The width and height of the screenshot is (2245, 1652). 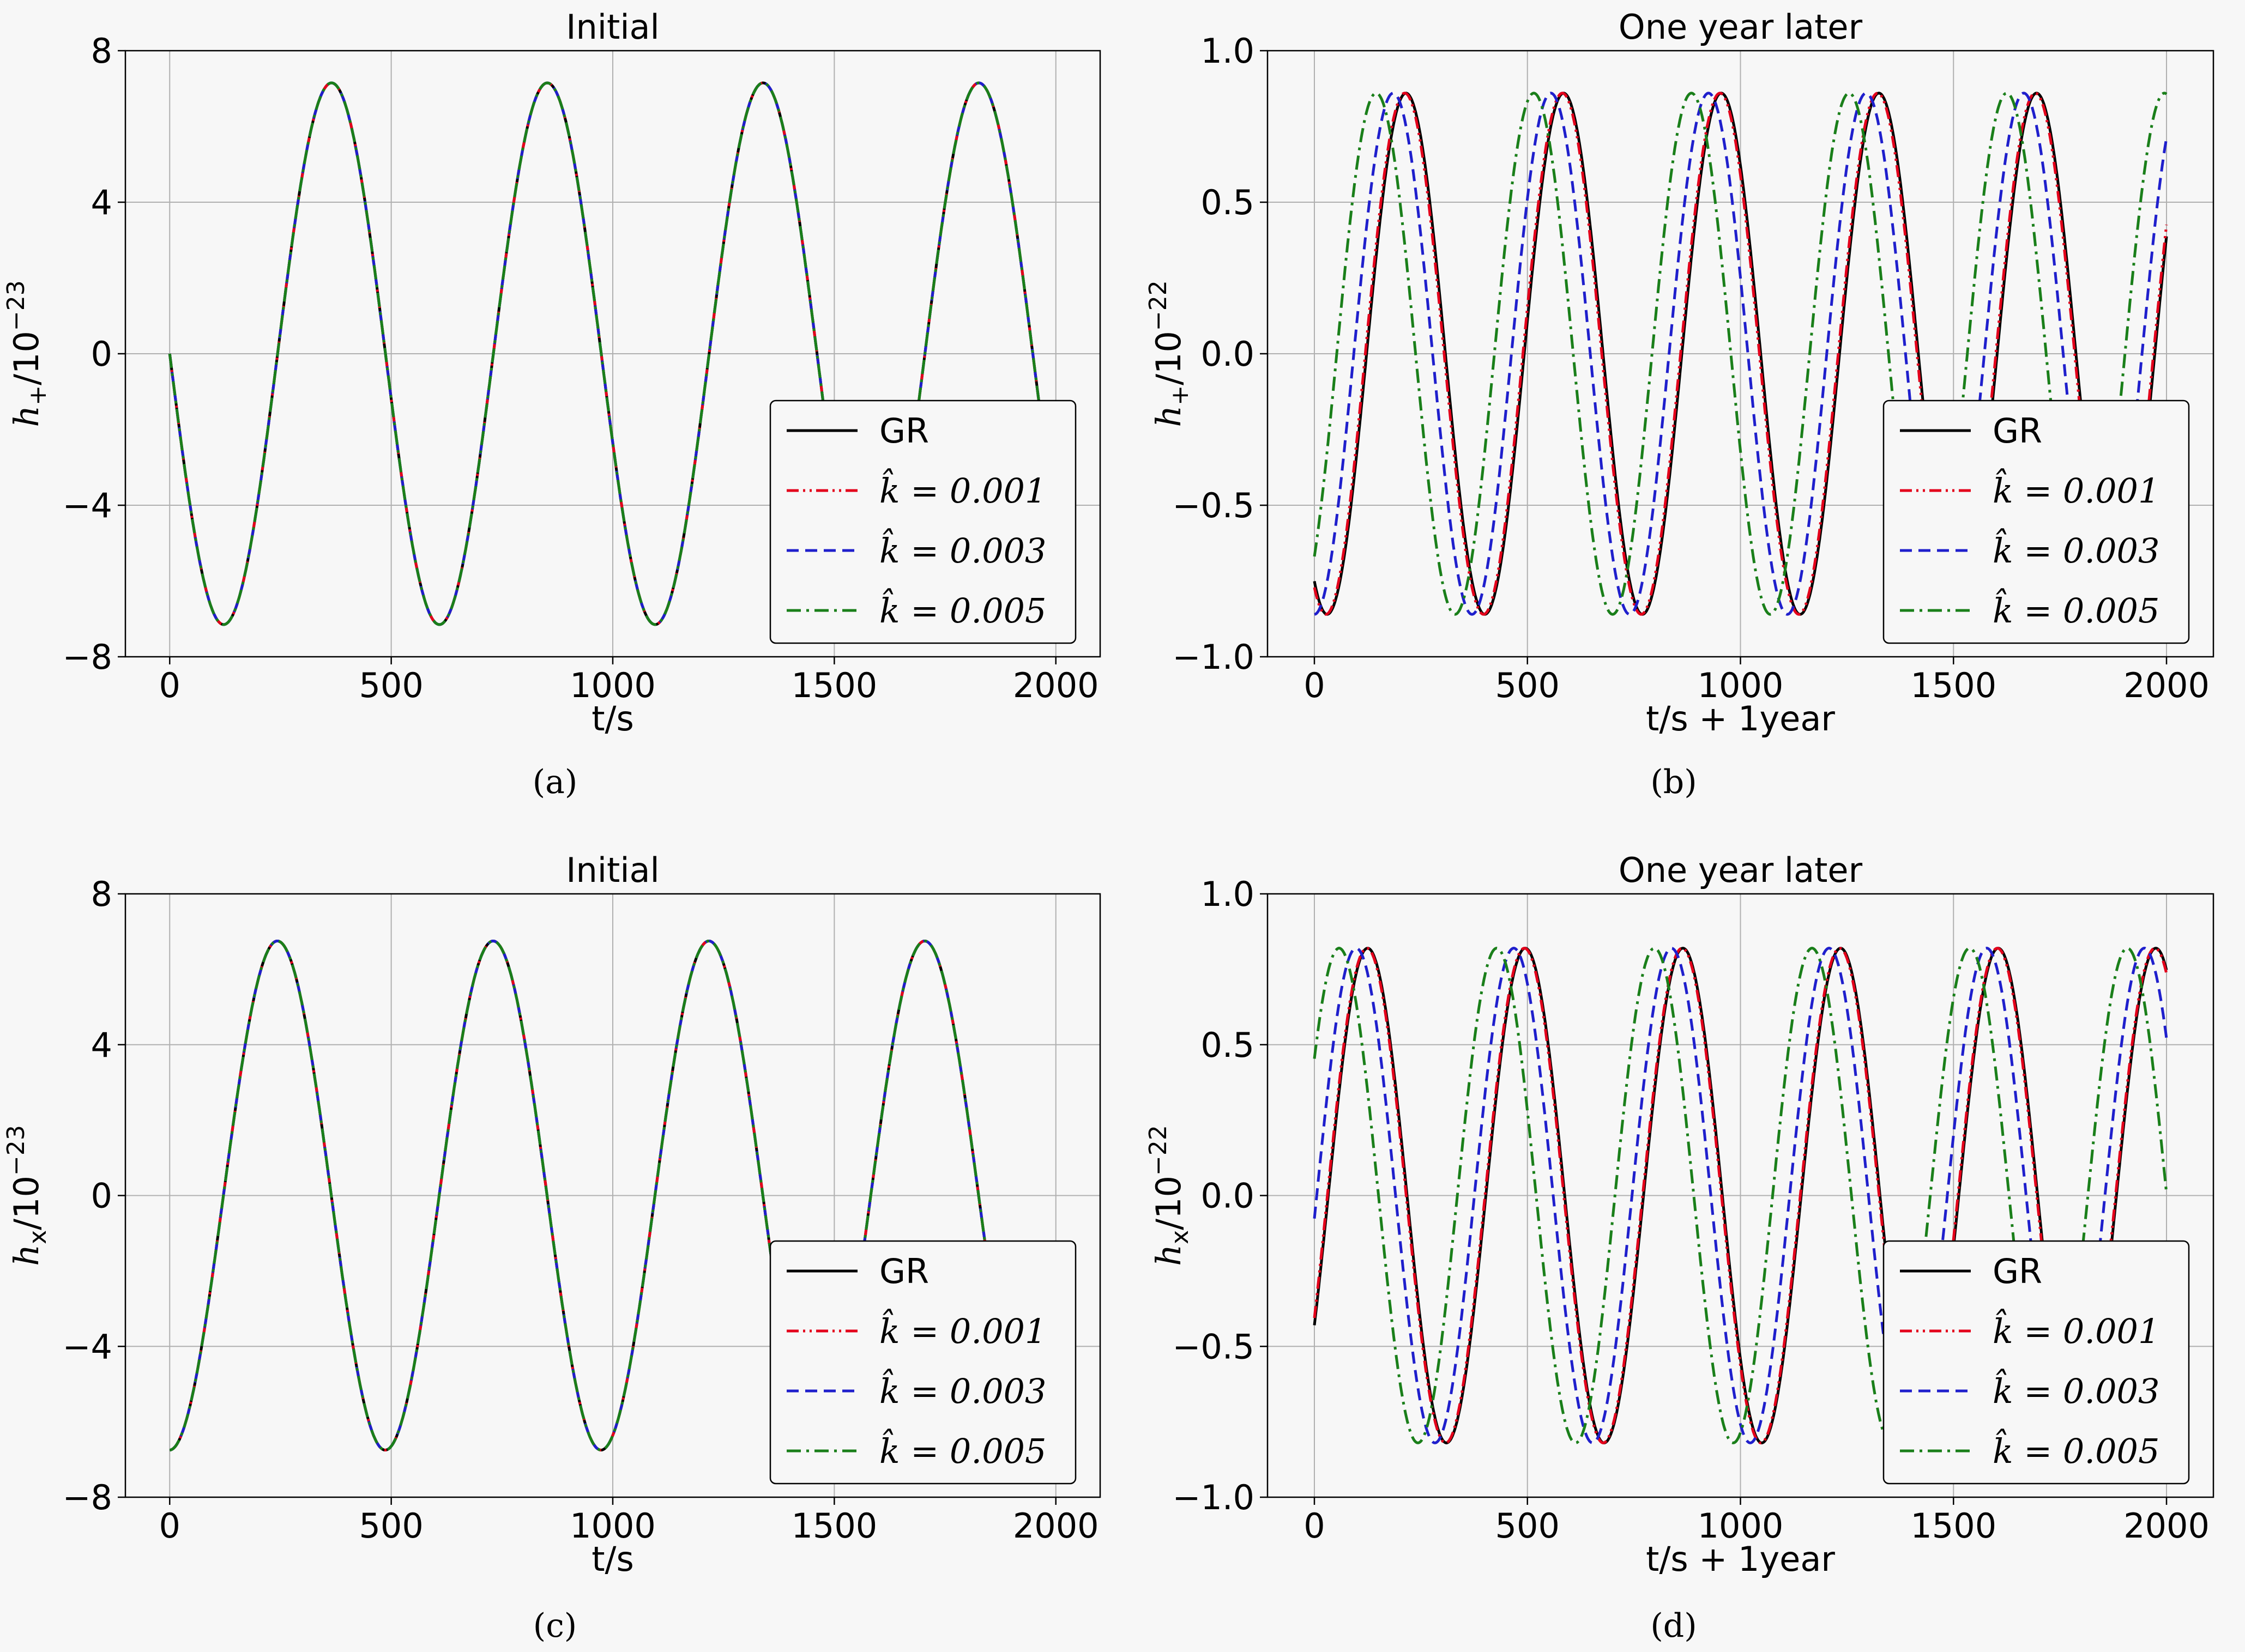 I want to click on panel-caption: (c), so click(x=555, y=1626).